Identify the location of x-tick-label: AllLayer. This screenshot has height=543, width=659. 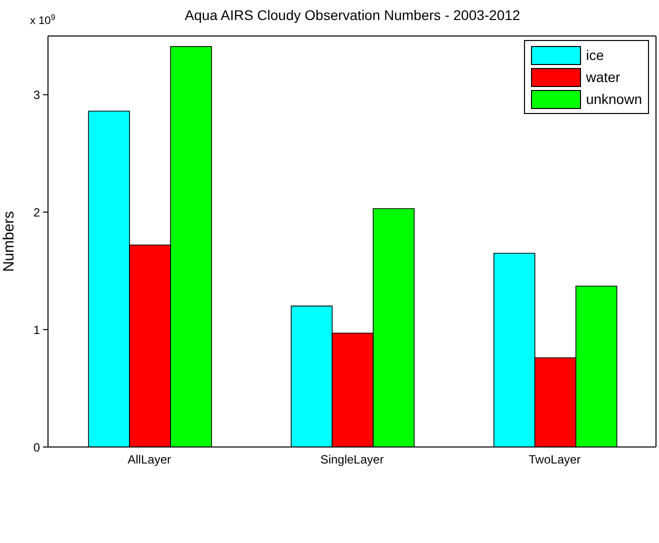
(150, 459).